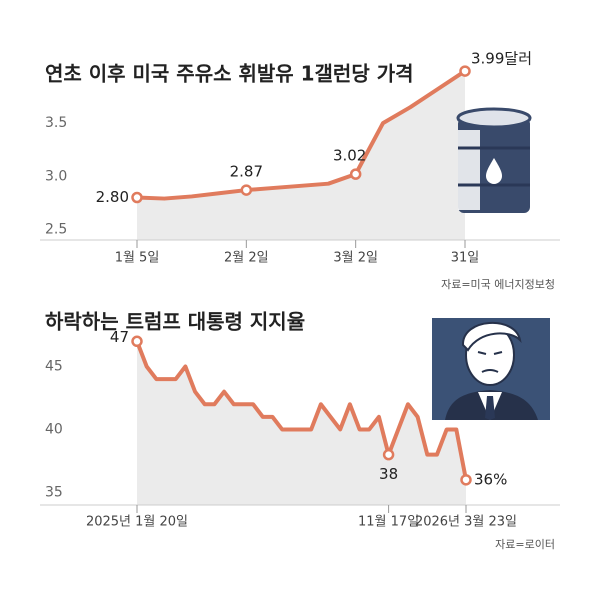 This screenshot has height=593, width=616. I want to click on value-label: 47, so click(119, 337).